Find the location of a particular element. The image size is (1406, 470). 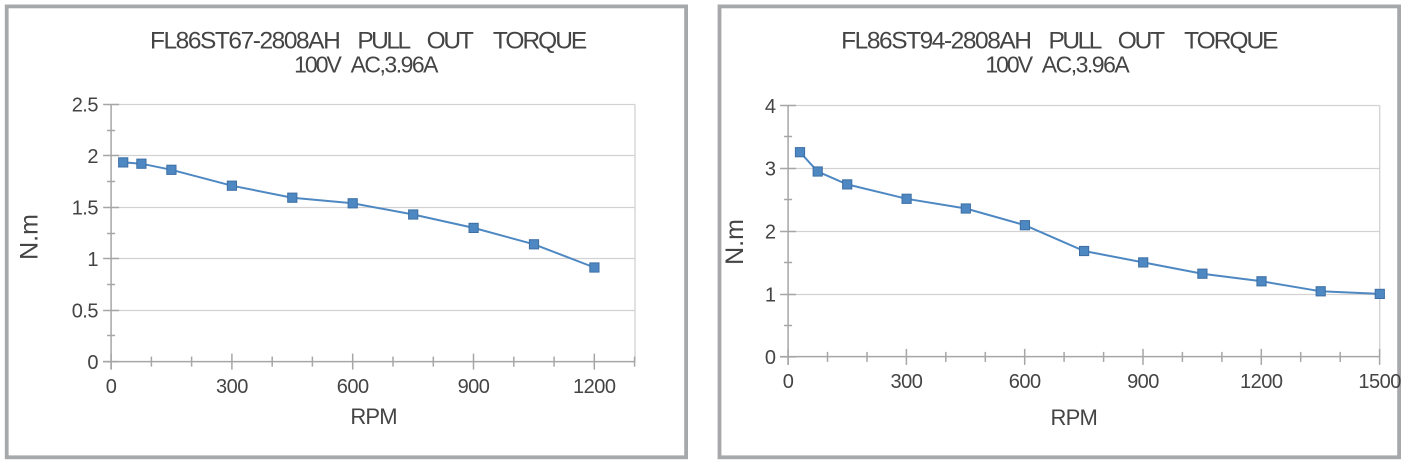

svg-text: 1500 is located at coordinates (1379, 382).